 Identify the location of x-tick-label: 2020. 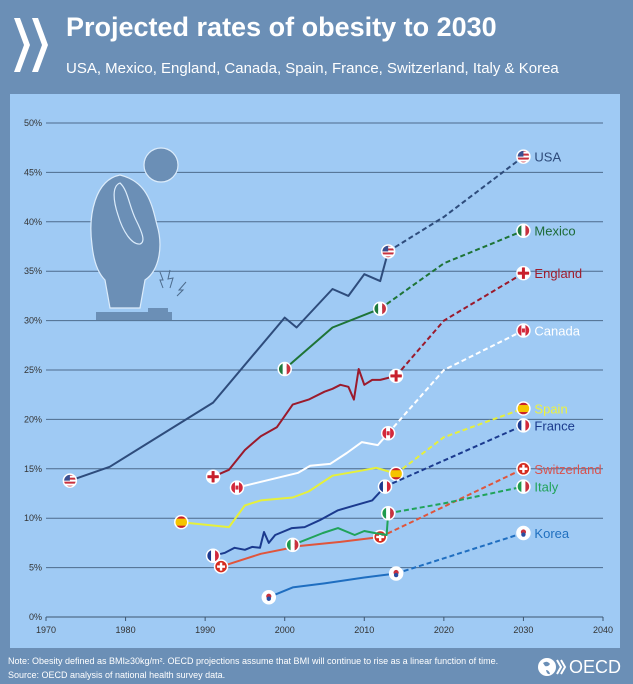
(444, 630).